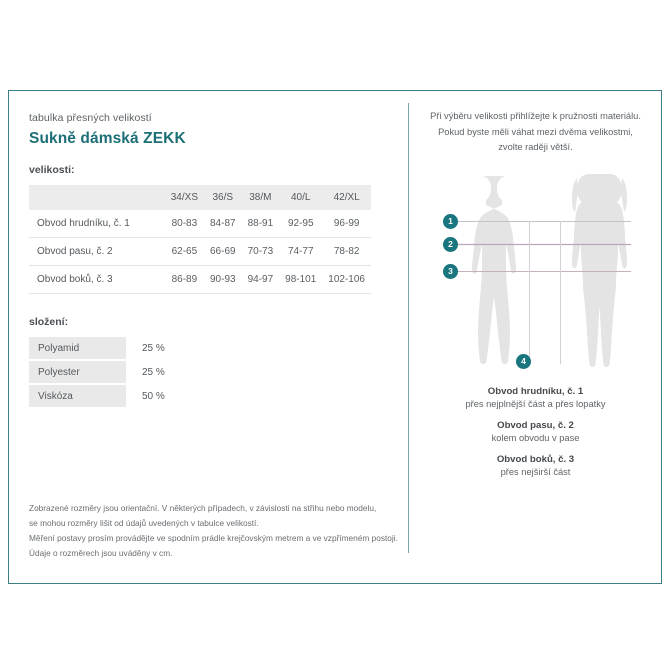 The height and width of the screenshot is (670, 670). What do you see at coordinates (223, 279) in the screenshot?
I see `measure-value: 90-93` at bounding box center [223, 279].